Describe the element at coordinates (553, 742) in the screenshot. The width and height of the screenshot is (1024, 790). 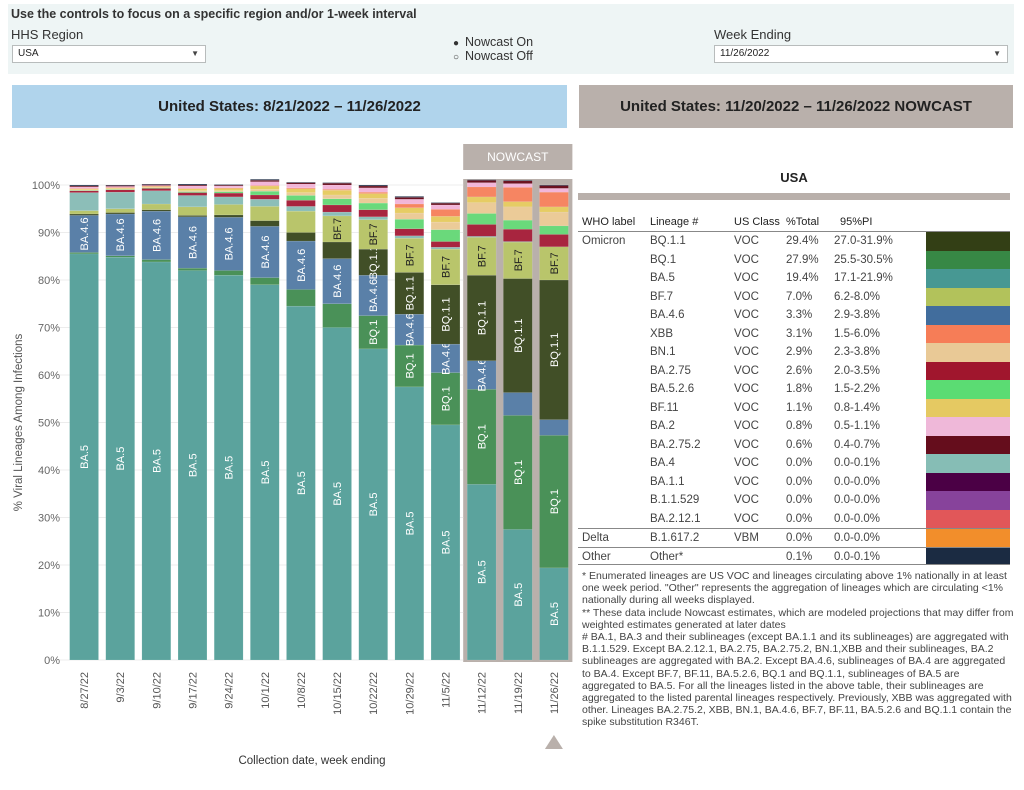
I see `selected-week-marker-icon` at that location.